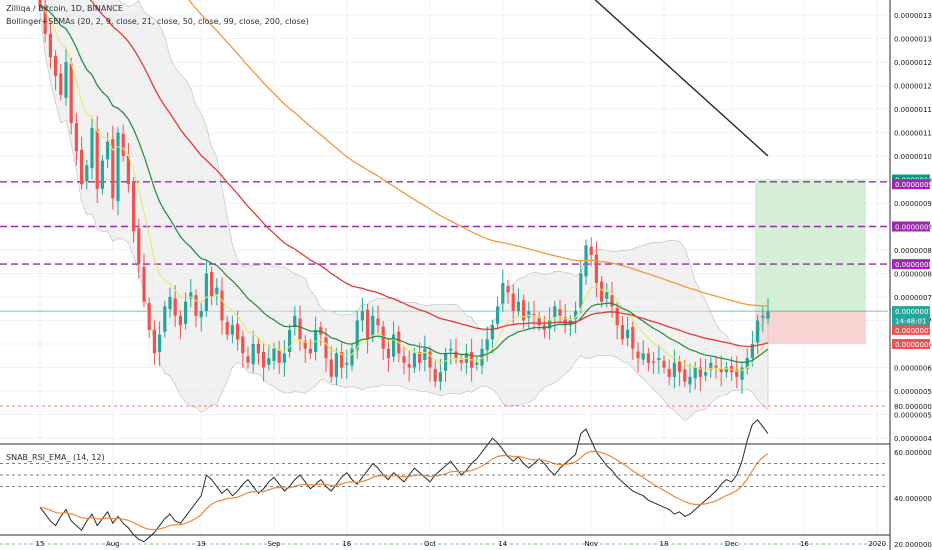  I want to click on level-price-tag: 0.00000082, so click(912, 264).